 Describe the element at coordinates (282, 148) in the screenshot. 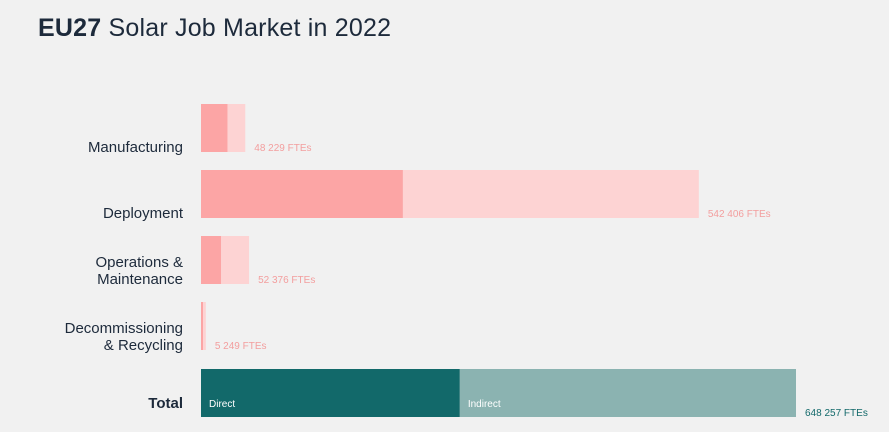

I see `value-label: 48 229 FTEs` at that location.